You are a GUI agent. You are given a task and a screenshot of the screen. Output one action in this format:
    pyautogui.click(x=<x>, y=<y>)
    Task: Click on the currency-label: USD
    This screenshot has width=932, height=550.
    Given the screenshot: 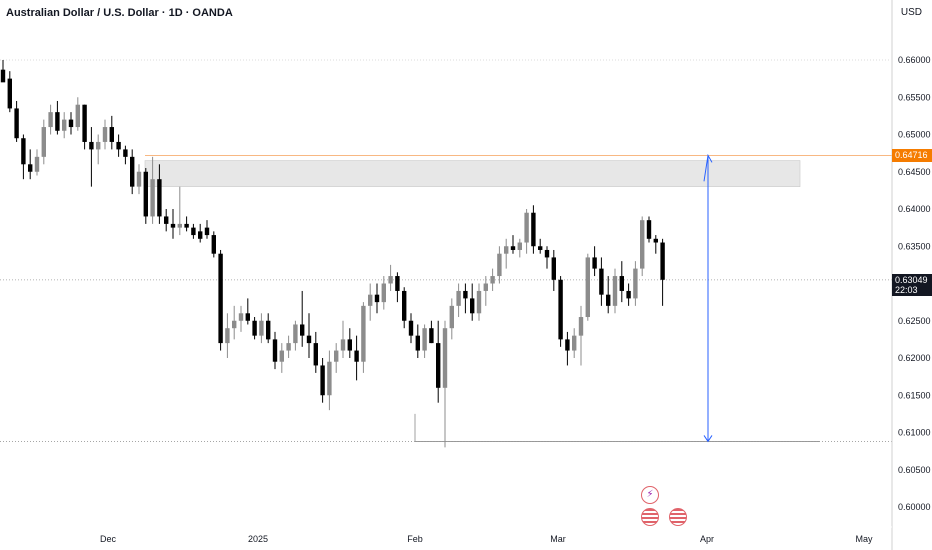 What is the action you would take?
    pyautogui.click(x=911, y=12)
    